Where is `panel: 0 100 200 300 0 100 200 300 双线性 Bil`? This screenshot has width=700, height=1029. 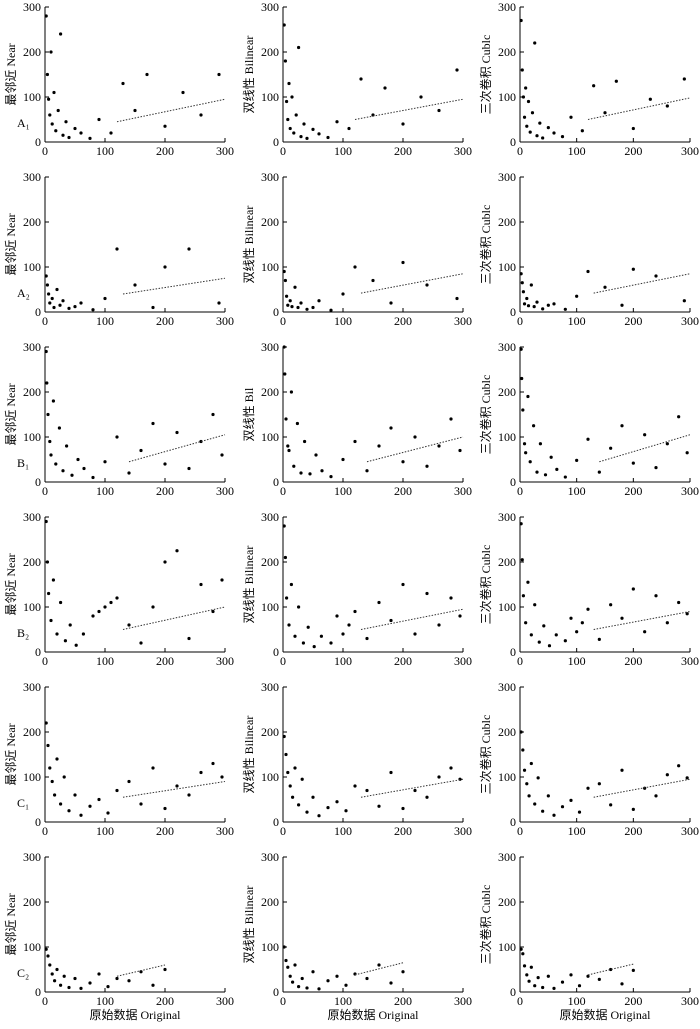 panel: 0 100 200 300 0 100 200 300 双线性 Bil is located at coordinates (357, 419).